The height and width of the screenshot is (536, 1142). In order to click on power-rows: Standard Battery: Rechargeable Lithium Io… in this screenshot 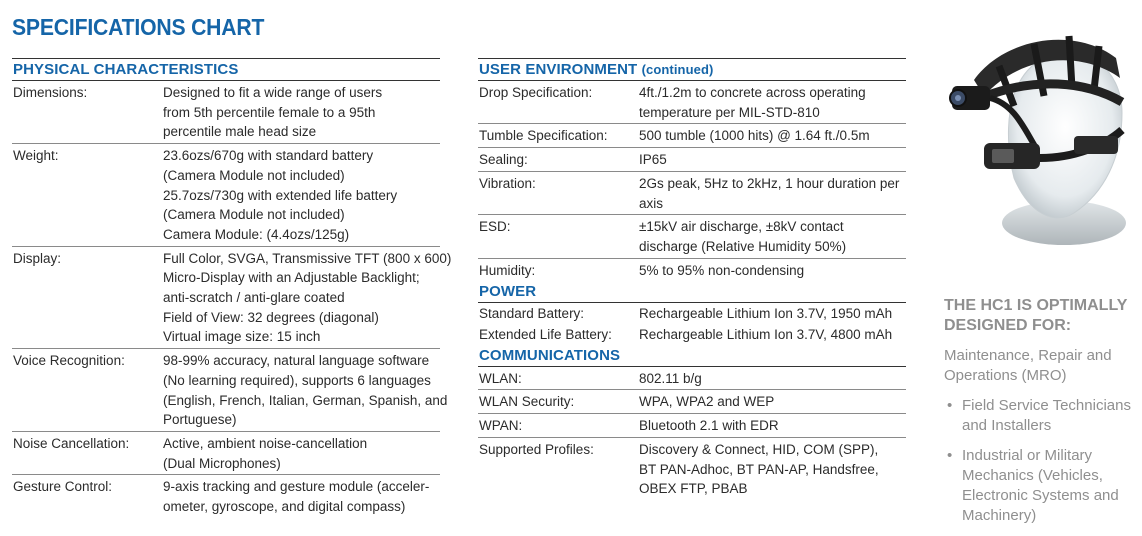, I will do `click(692, 323)`.